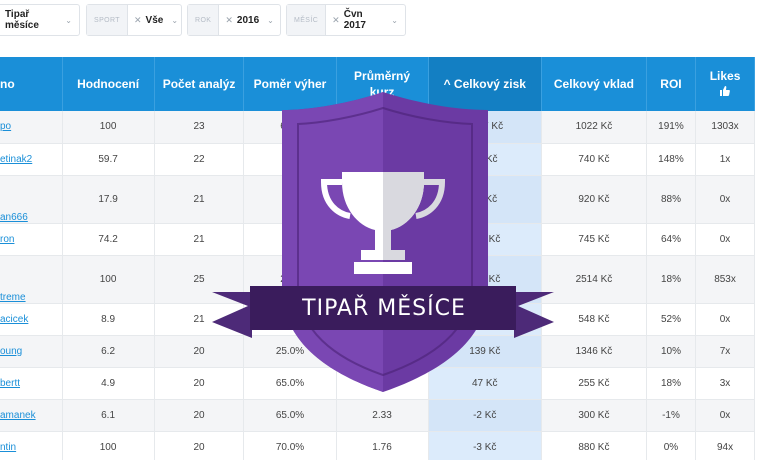 The height and width of the screenshot is (460, 765). Describe the element at coordinates (290, 84) in the screenshot. I see `column-header-ratio: Poměr výher` at that location.